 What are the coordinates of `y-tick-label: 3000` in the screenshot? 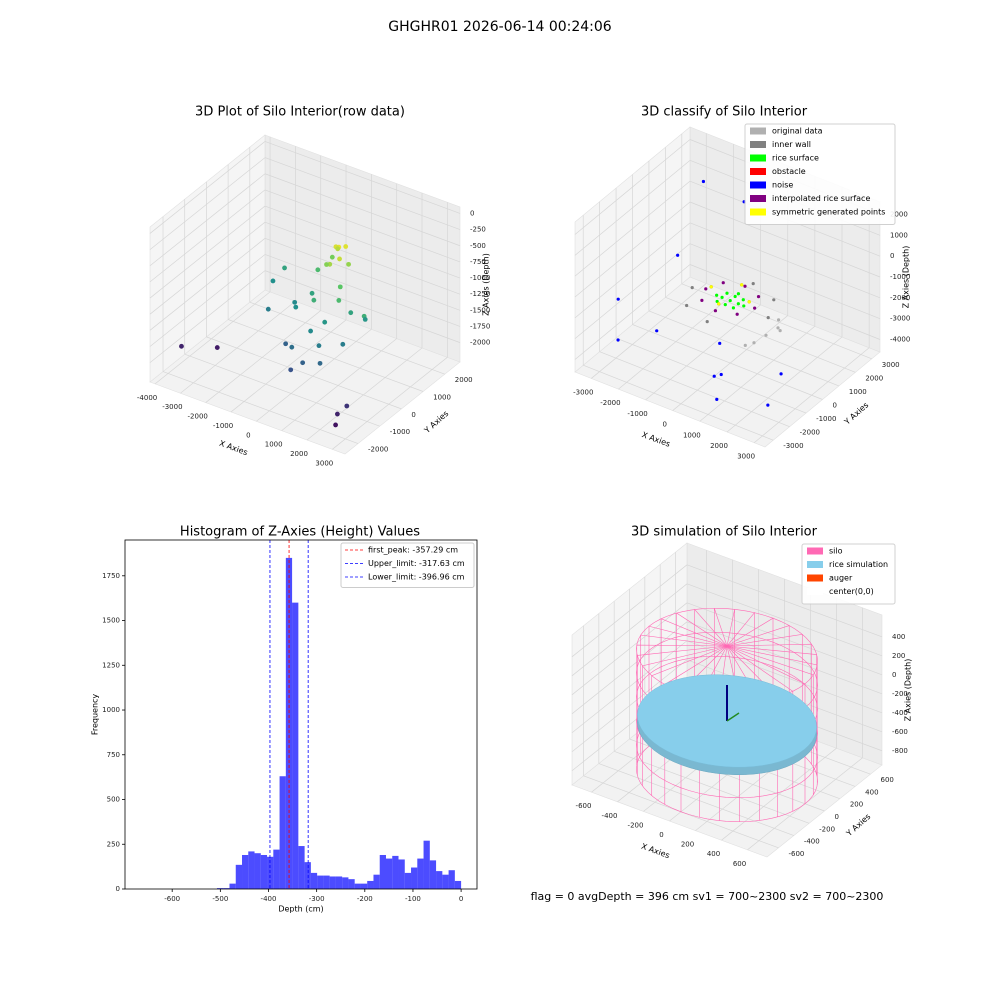 It's located at (891, 365).